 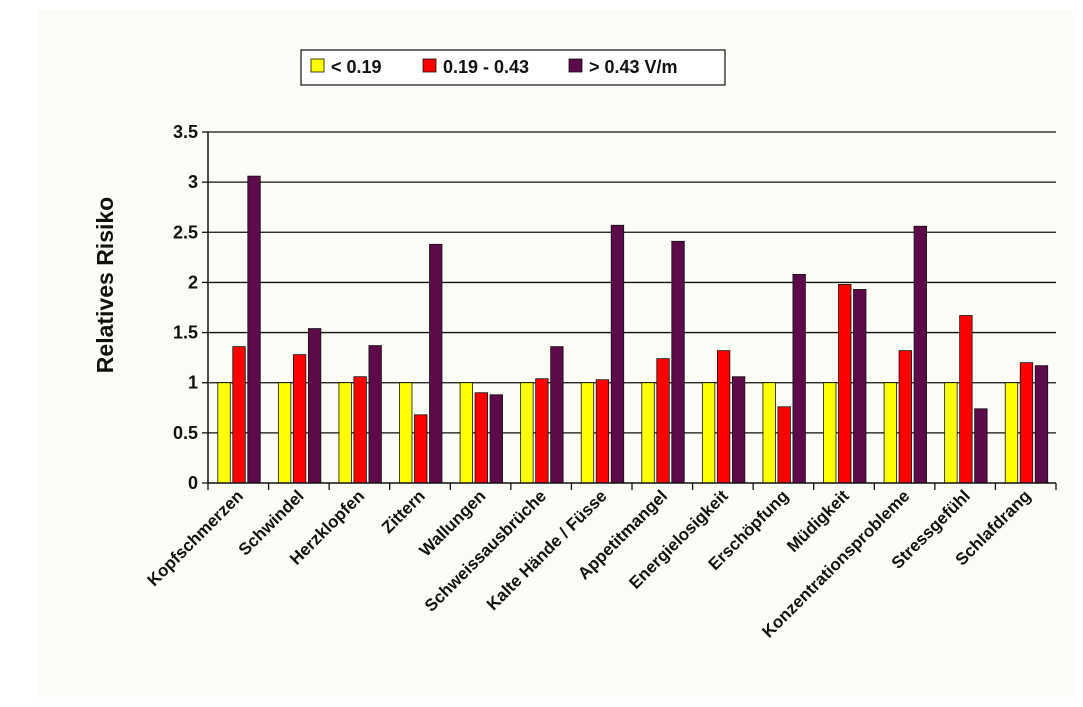 What do you see at coordinates (547, 550) in the screenshot?
I see `x-category-label: Kalte Hände / Füsse` at bounding box center [547, 550].